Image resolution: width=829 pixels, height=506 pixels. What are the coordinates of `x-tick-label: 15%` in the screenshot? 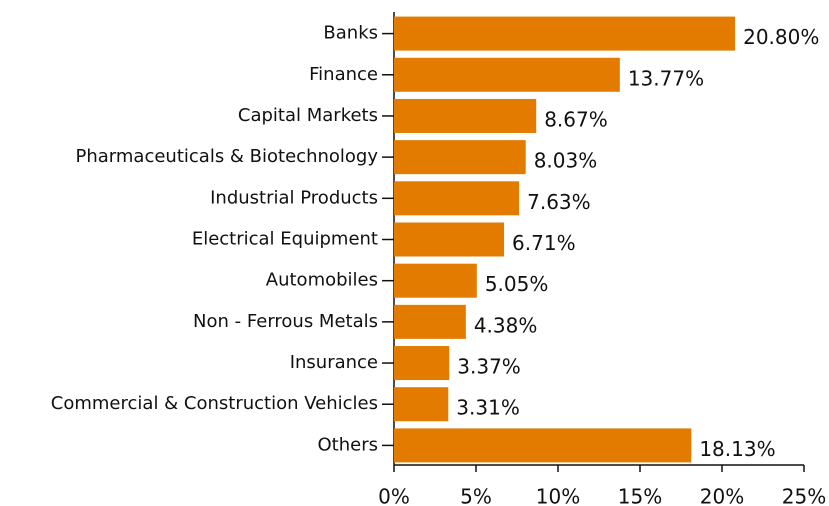 It's located at (640, 495).